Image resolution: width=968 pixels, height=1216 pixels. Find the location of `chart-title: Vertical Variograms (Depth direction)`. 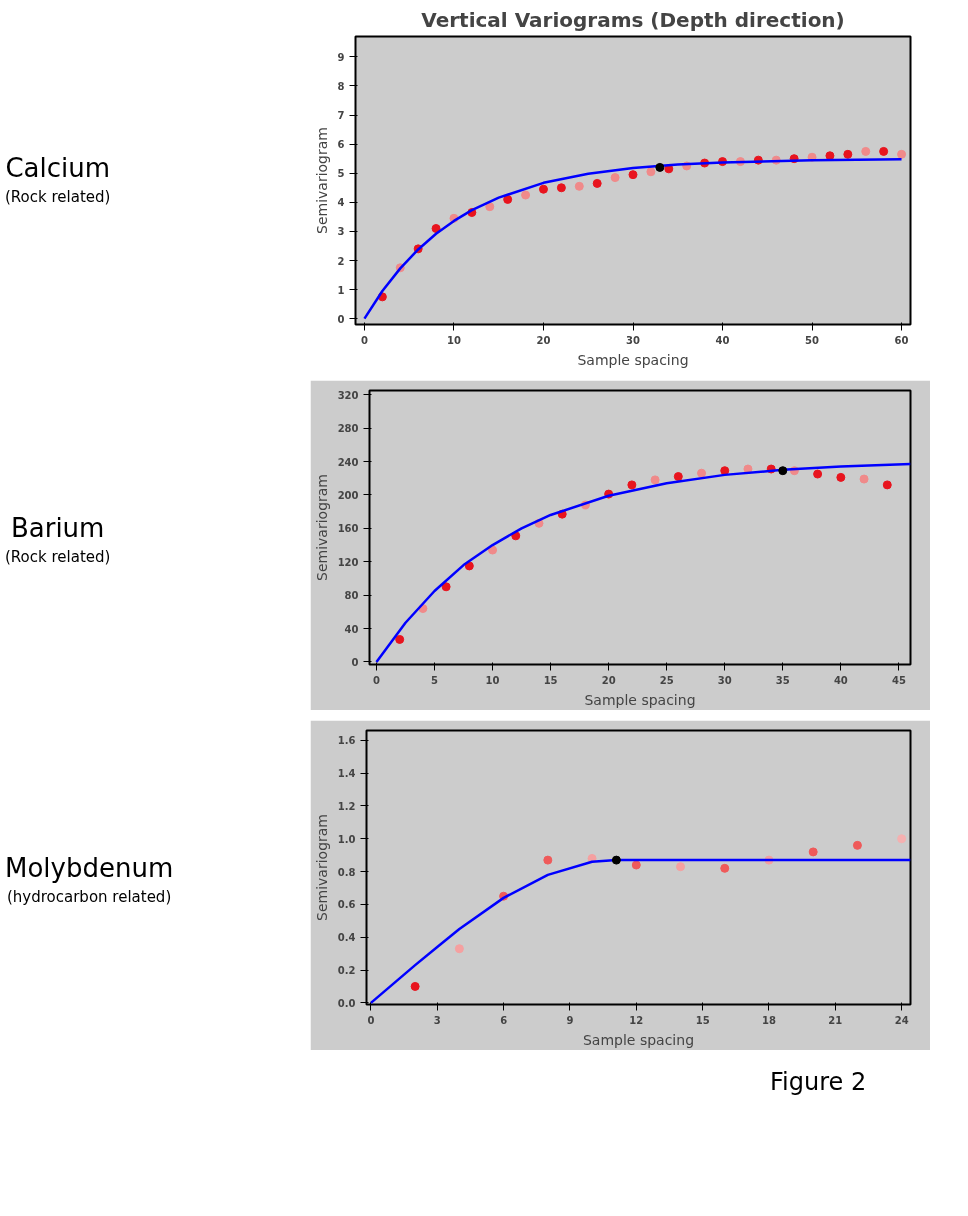

chart-title: Vertical Variograms (Depth direction) is located at coordinates (633, 19).